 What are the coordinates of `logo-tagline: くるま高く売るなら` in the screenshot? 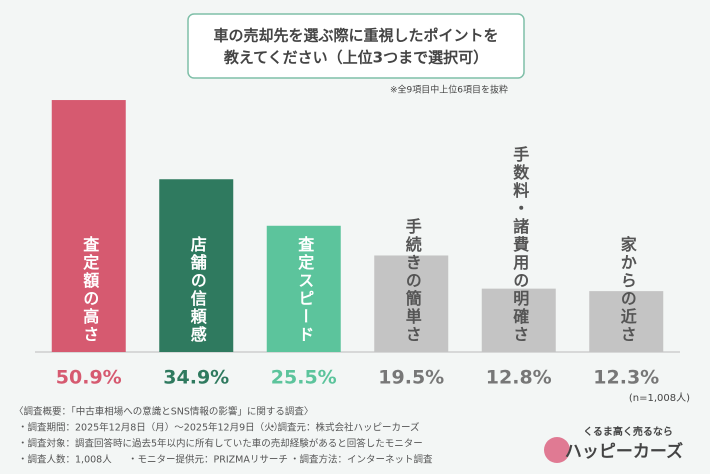 It's located at (628, 431).